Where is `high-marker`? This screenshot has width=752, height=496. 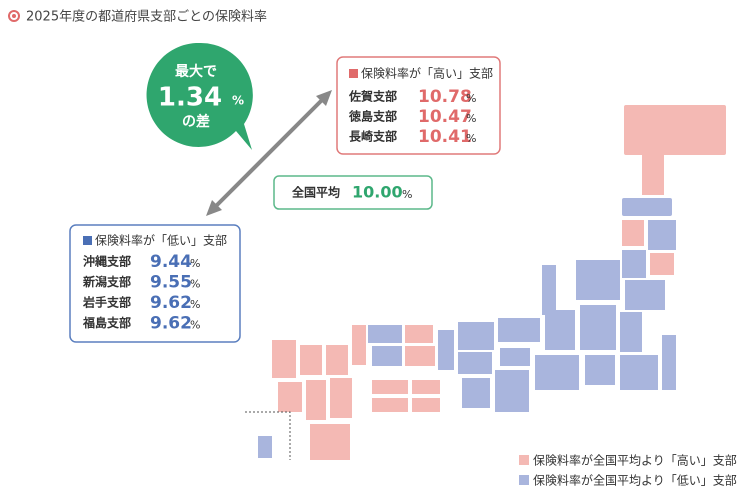 high-marker is located at coordinates (353, 73).